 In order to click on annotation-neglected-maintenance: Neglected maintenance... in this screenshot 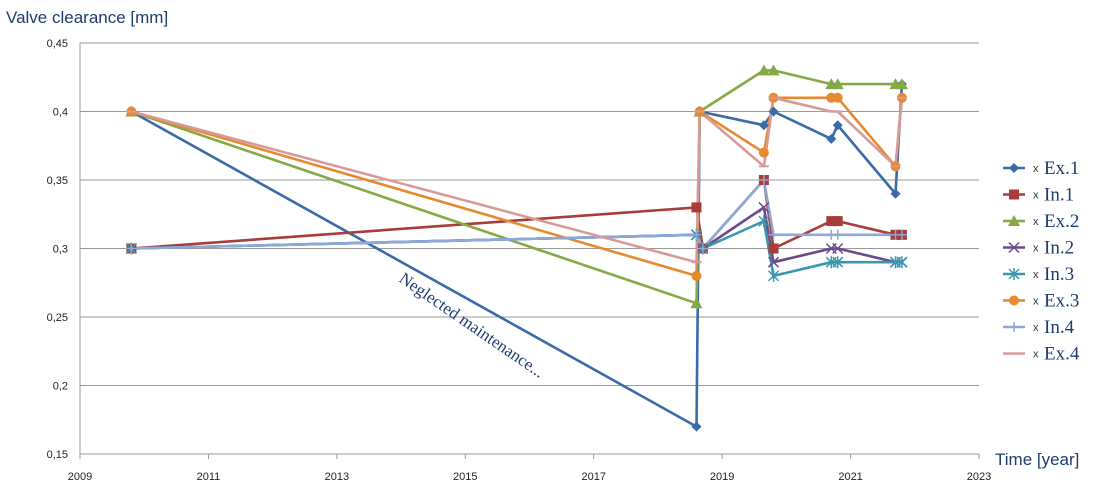, I will do `click(472, 325)`.